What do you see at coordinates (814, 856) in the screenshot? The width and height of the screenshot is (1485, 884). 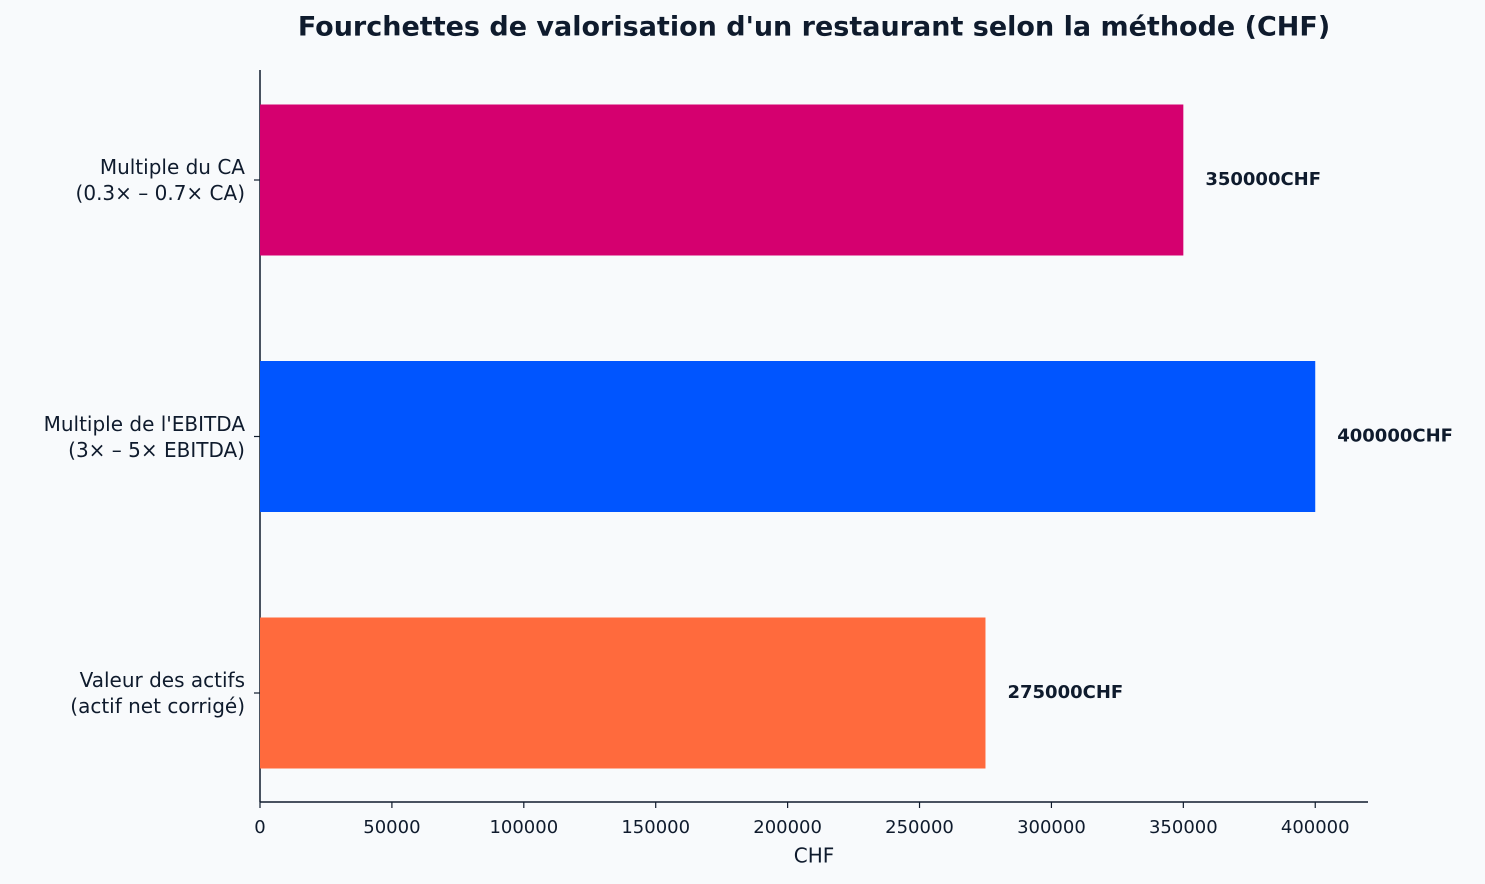 I see `x-axis-label: CHF` at bounding box center [814, 856].